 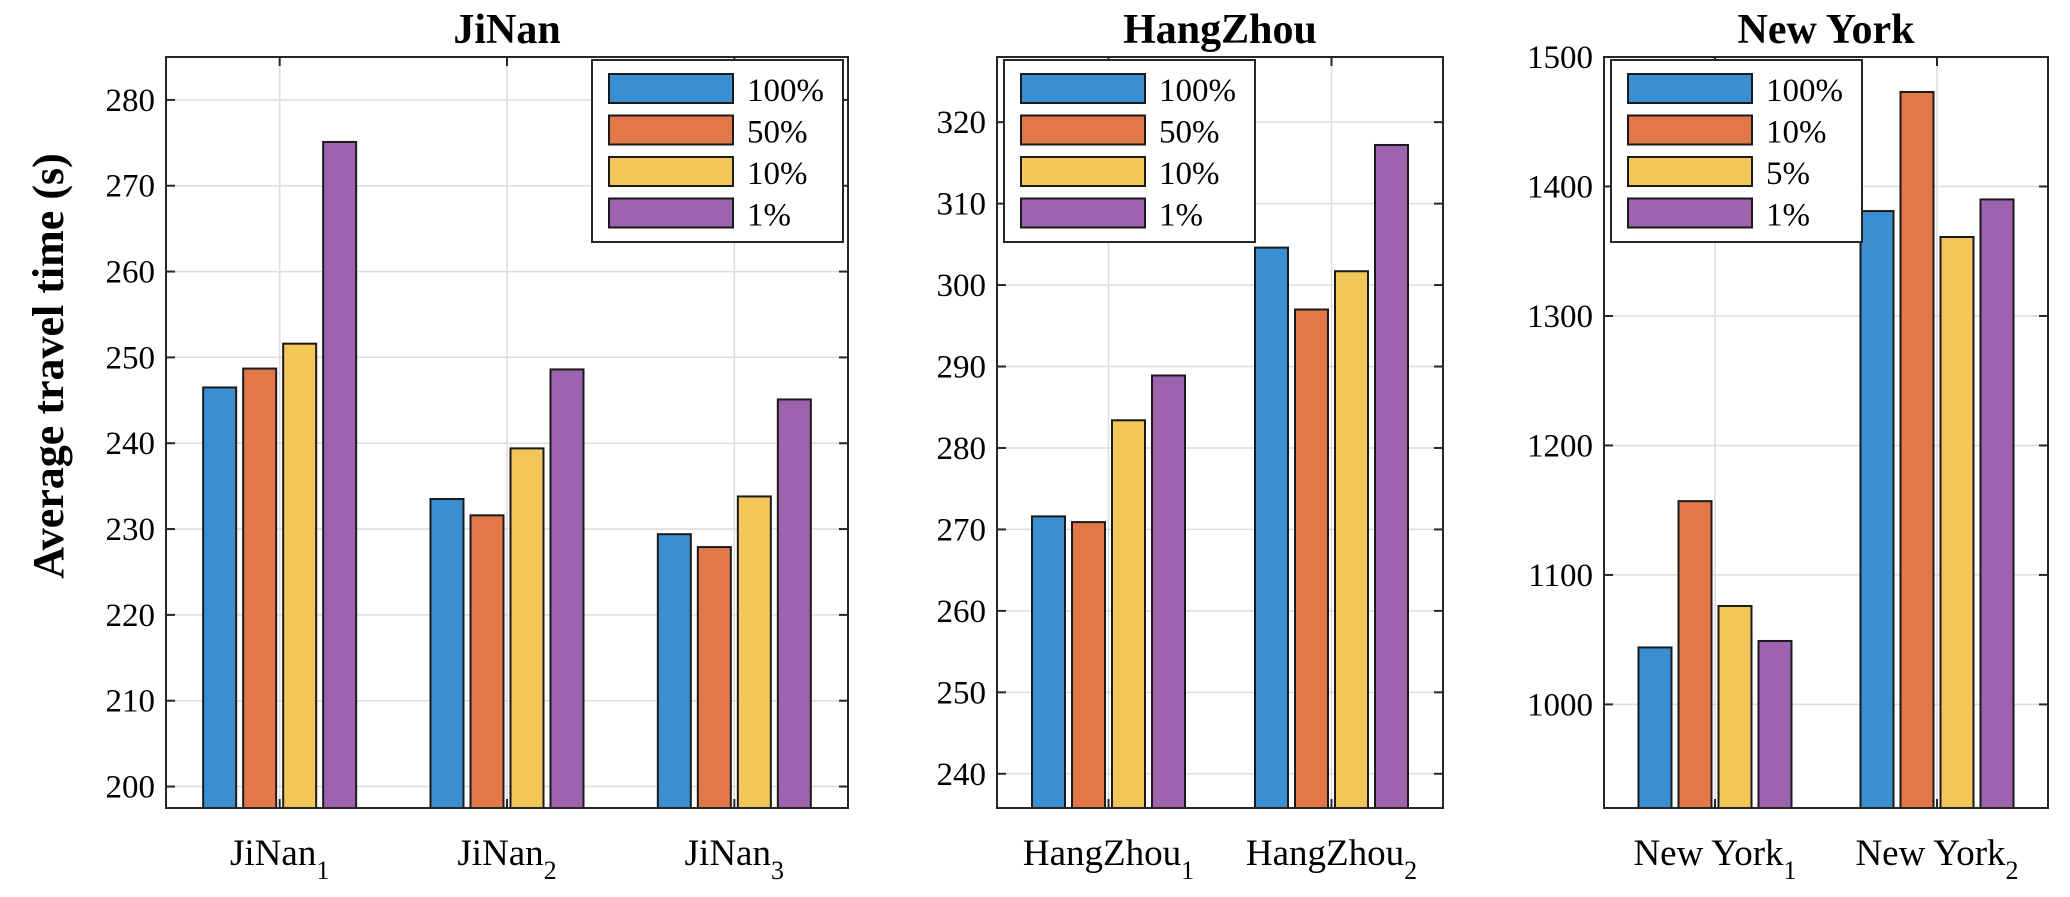 What do you see at coordinates (506, 30) in the screenshot?
I see `chart-title: JiNan` at bounding box center [506, 30].